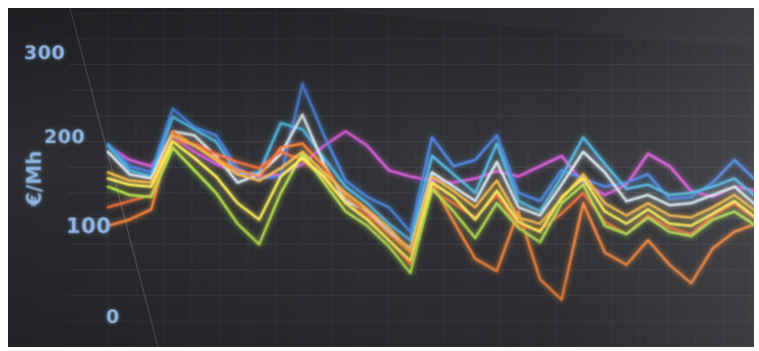 The width and height of the screenshot is (759, 351). Describe the element at coordinates (113, 317) in the screenshot. I see `y-tick-label: 0` at that location.